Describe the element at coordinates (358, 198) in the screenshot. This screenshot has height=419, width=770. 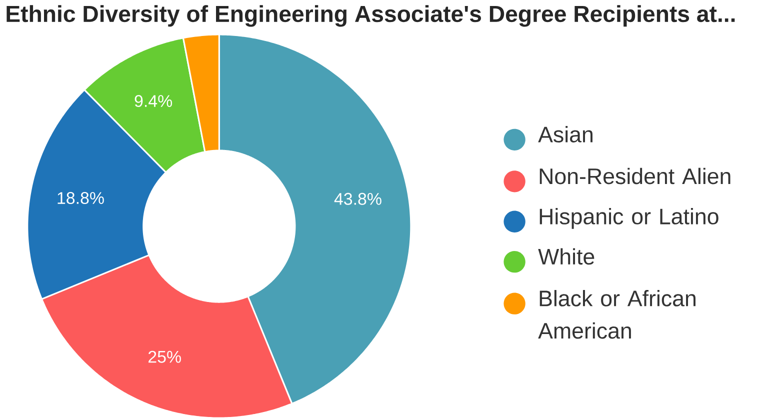
I see `data-label: 43.8%` at that location.